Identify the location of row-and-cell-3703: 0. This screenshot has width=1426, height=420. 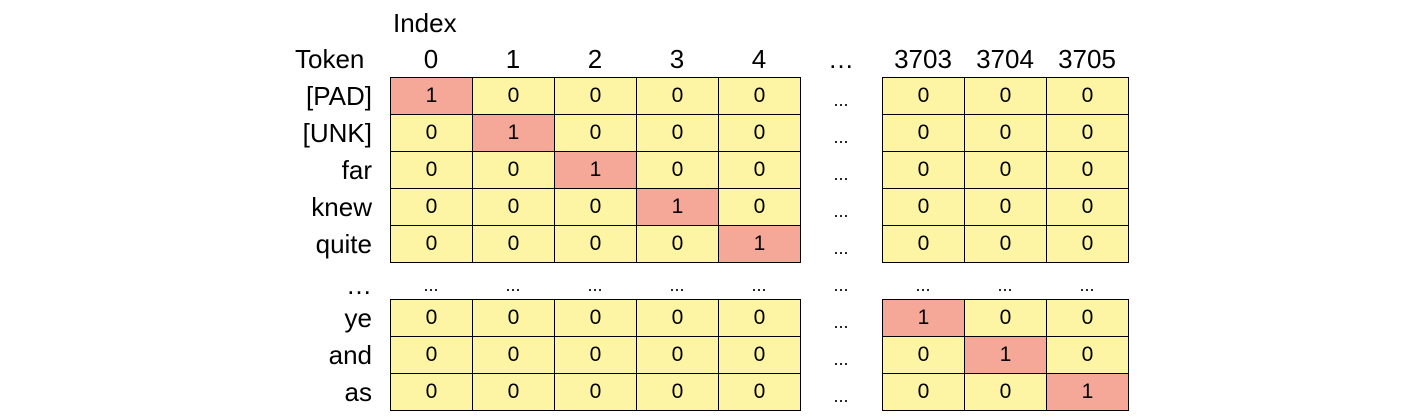
(923, 355).